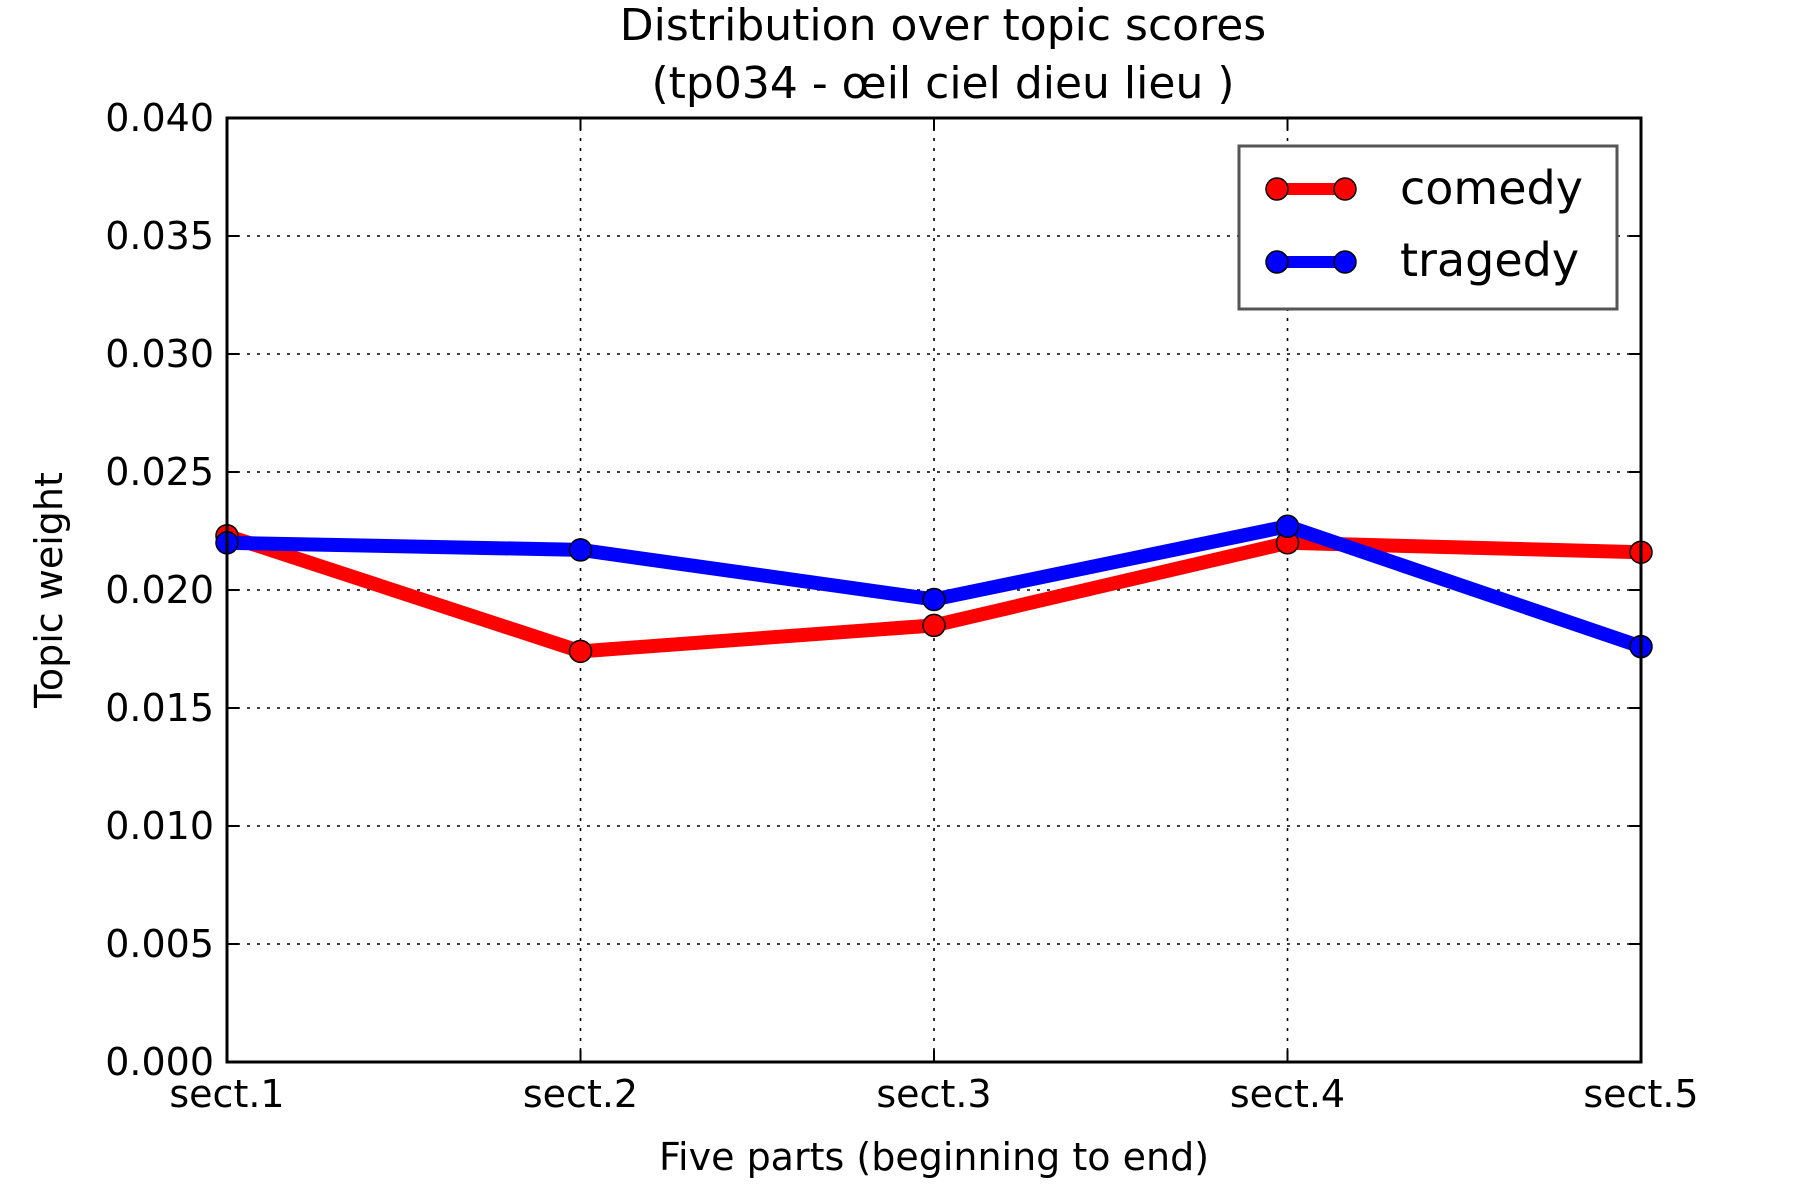  What do you see at coordinates (943, 25) in the screenshot?
I see `chart-title-line1: Distribution over topic scores` at bounding box center [943, 25].